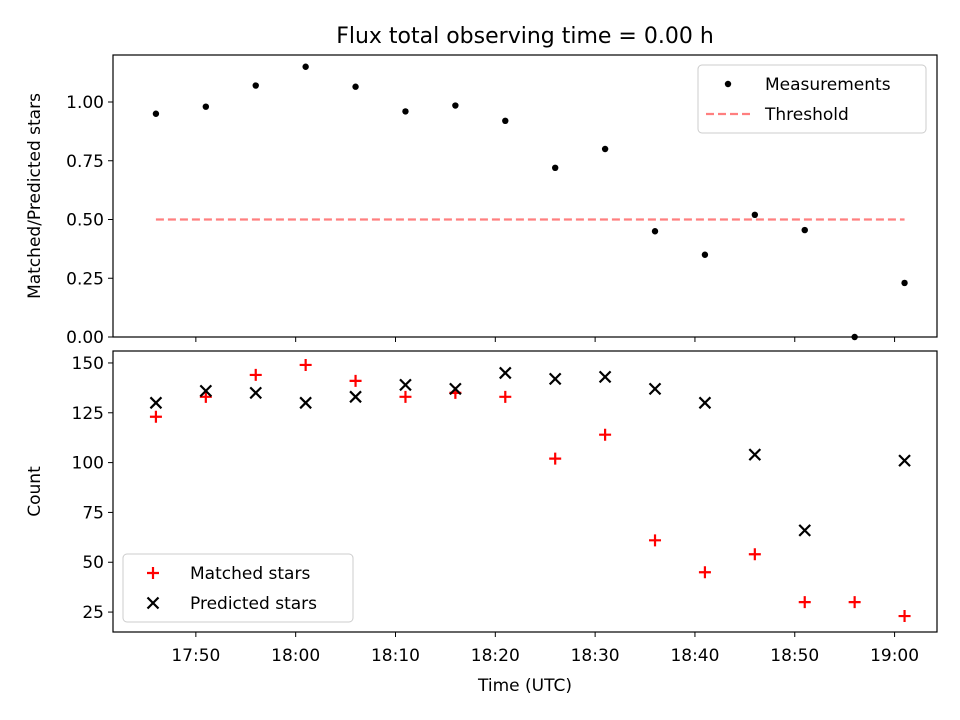 The width and height of the screenshot is (960, 720). What do you see at coordinates (253, 604) in the screenshot?
I see `legend-label: Predicted stars` at bounding box center [253, 604].